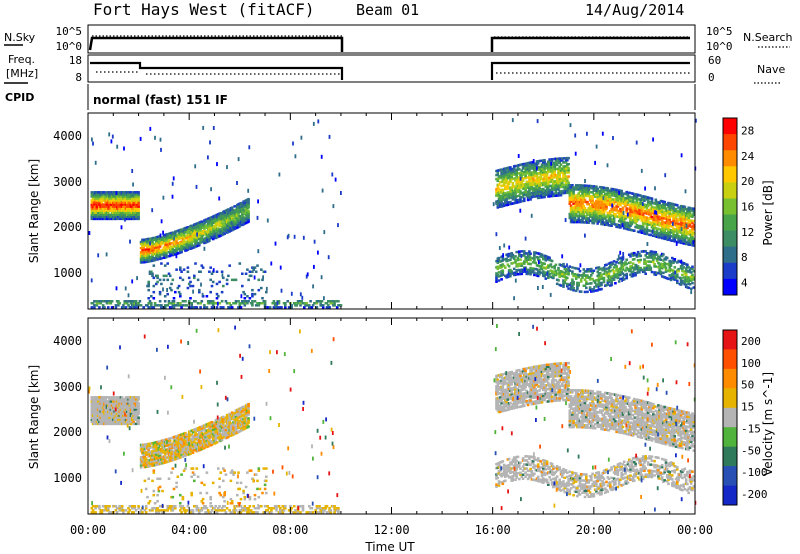 The width and height of the screenshot is (800, 554). I want to click on time-axis: 00:00 04:00 08:00 12:00 16:00 20:00 00:00, so click(391, 530).